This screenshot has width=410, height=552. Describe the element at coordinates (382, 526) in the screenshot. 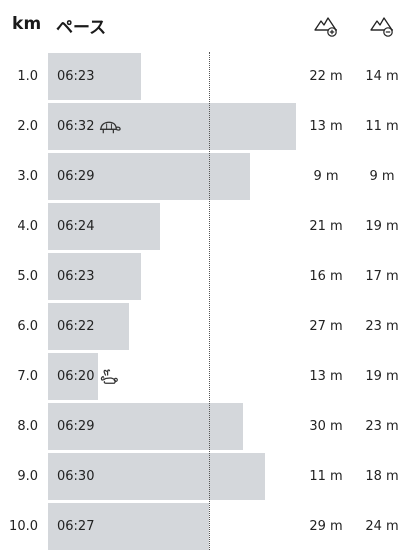

I see `split-elevation-loss: 24 m` at that location.